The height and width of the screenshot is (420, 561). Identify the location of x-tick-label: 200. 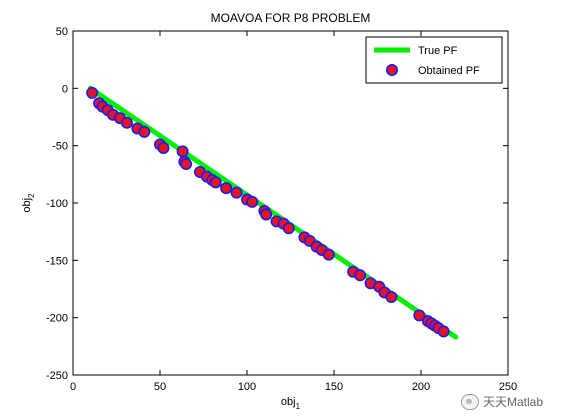
(421, 387).